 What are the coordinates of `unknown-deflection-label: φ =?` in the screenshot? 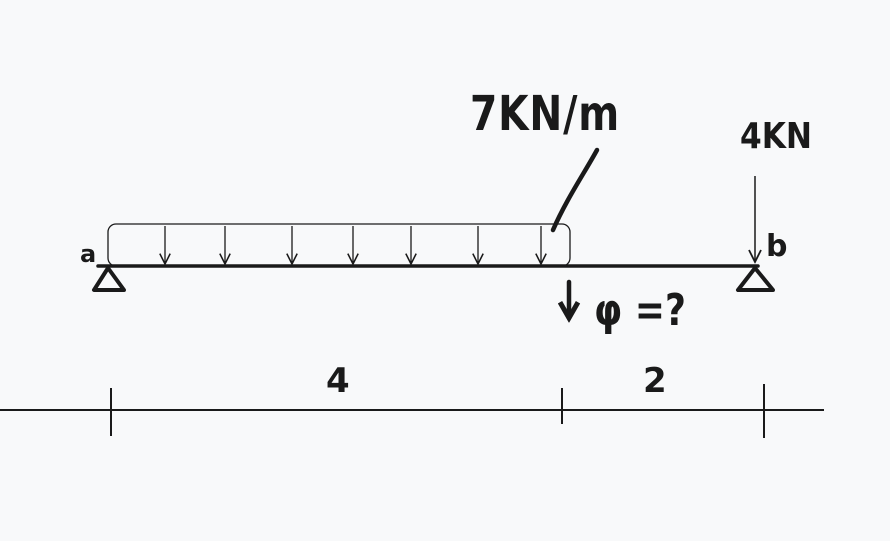 It's located at (640, 310).